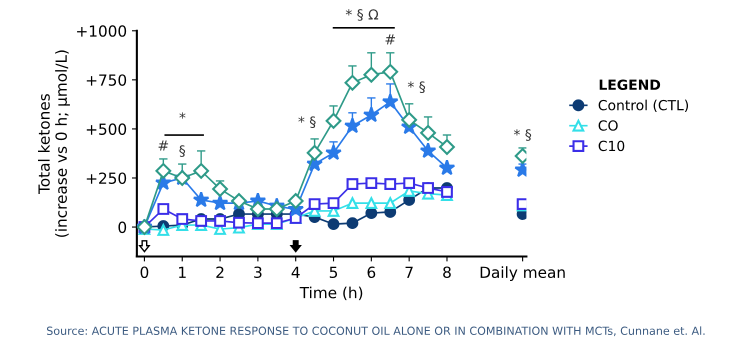 Image resolution: width=752 pixels, height=342 pixels. Describe the element at coordinates (101, 31) in the screenshot. I see `y-tick-label: +1000` at that location.